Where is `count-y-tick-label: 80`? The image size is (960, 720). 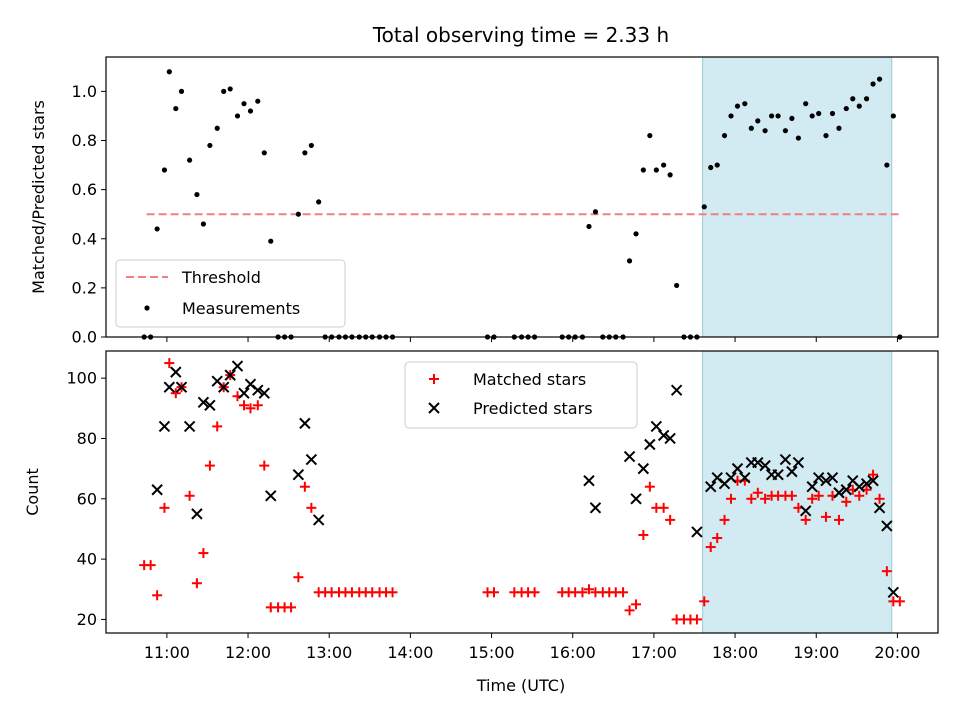 count-y-tick-label: 80 is located at coordinates (87, 438).